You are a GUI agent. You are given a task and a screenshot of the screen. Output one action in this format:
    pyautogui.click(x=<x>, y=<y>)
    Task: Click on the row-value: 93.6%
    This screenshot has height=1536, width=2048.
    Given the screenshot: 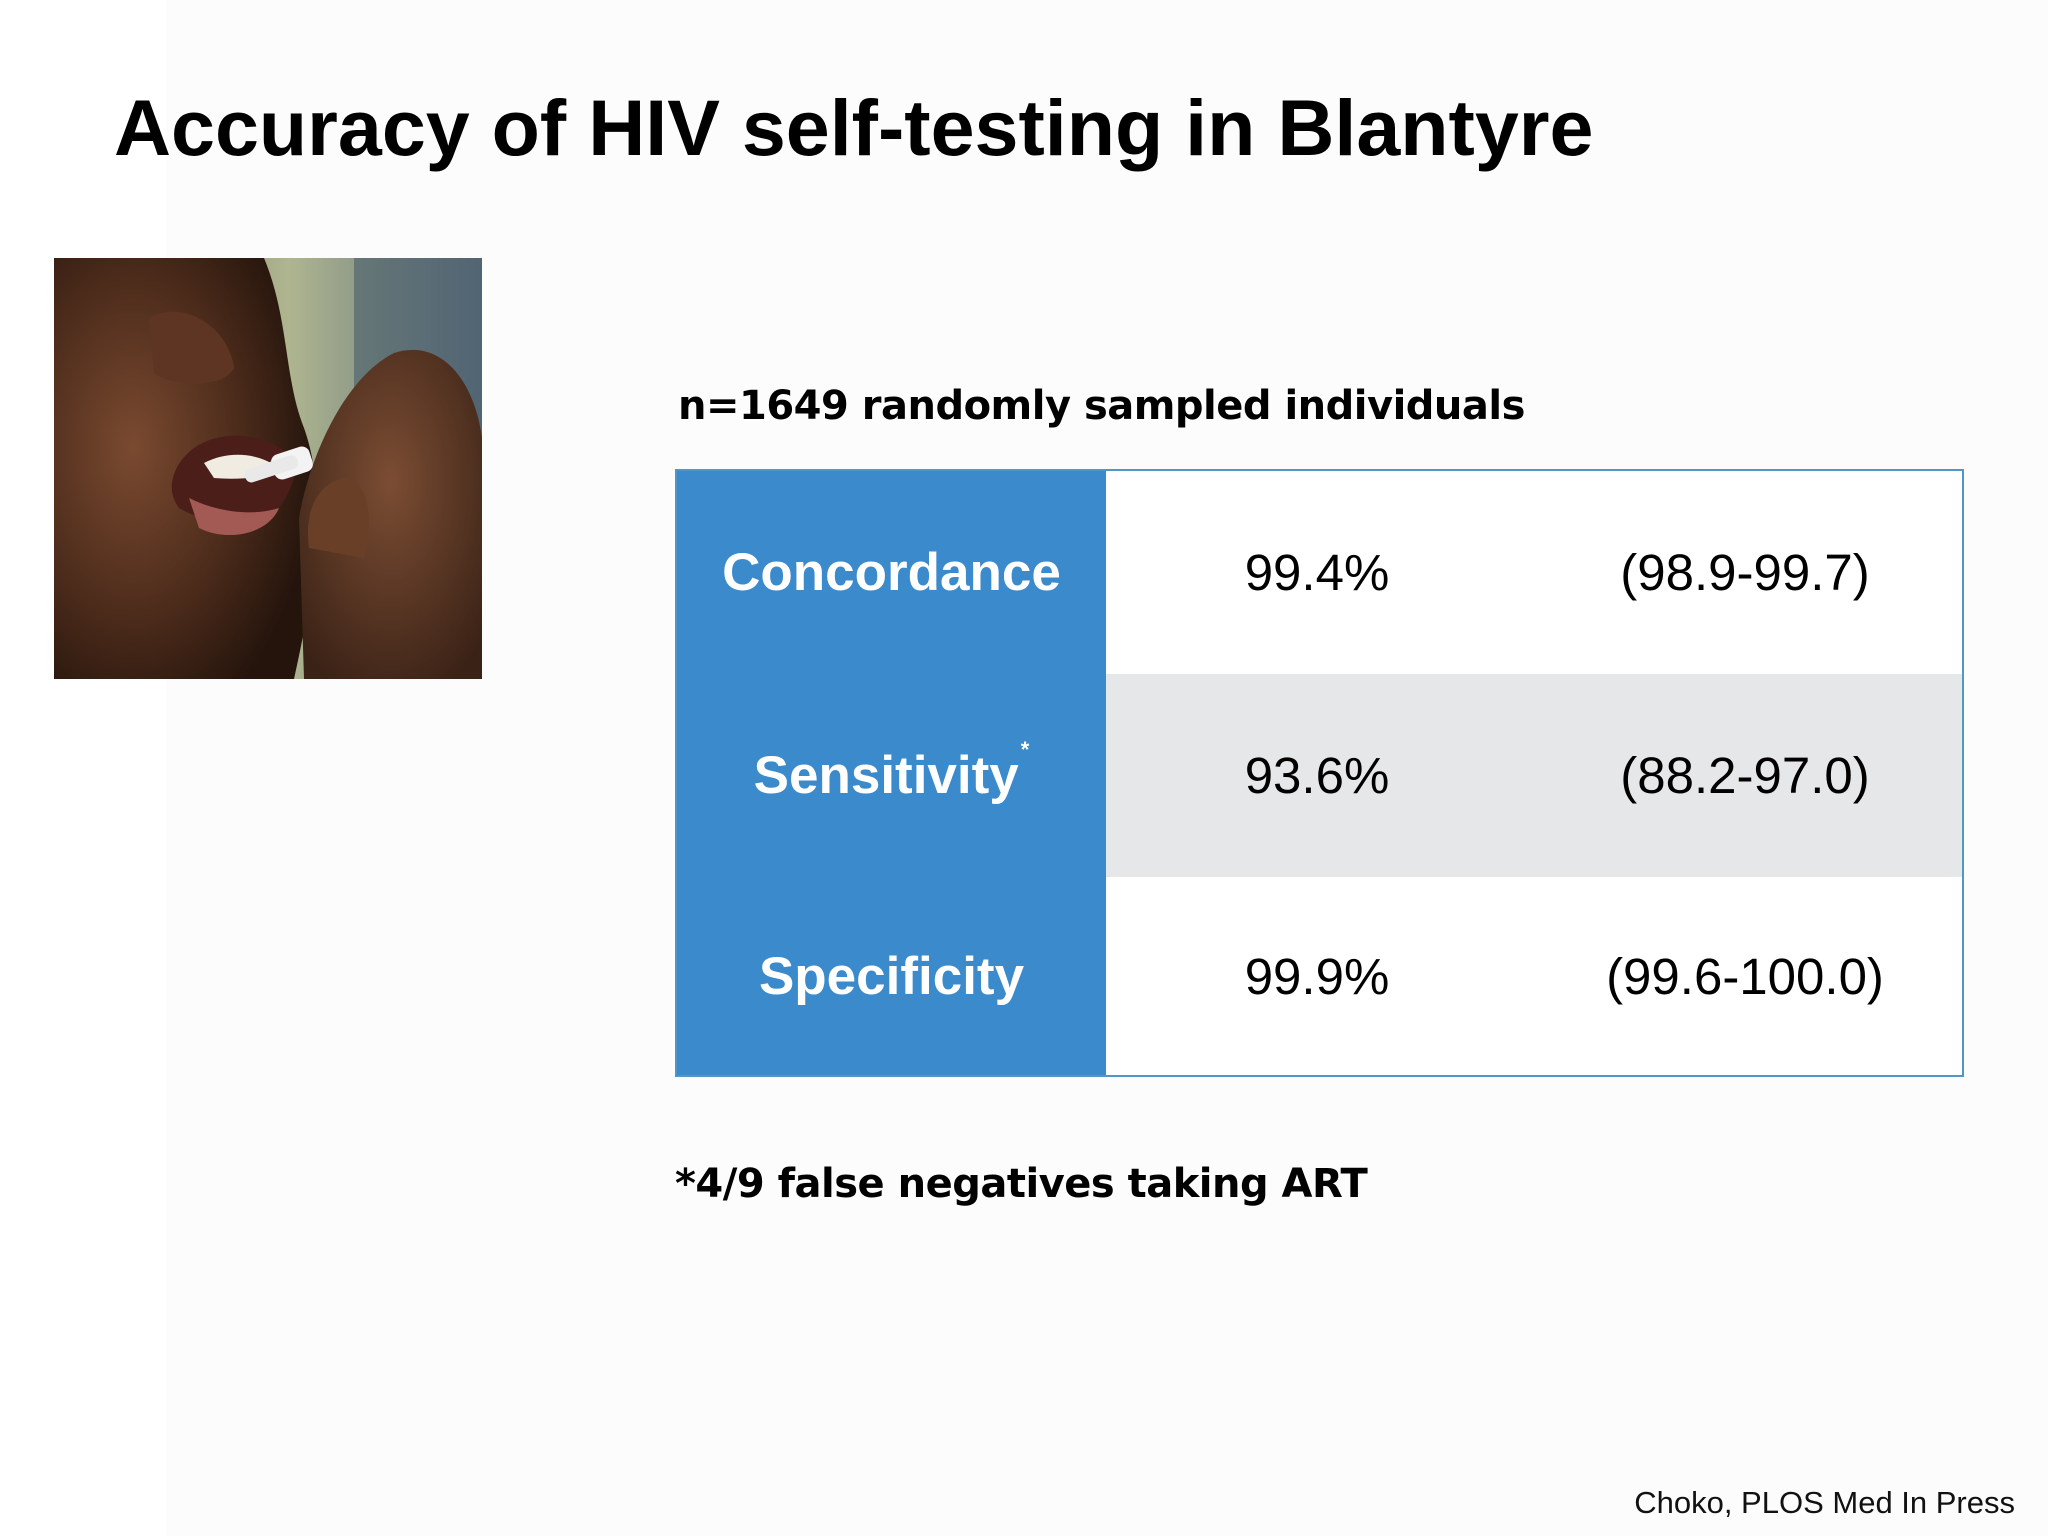 What is the action you would take?
    pyautogui.click(x=1317, y=775)
    